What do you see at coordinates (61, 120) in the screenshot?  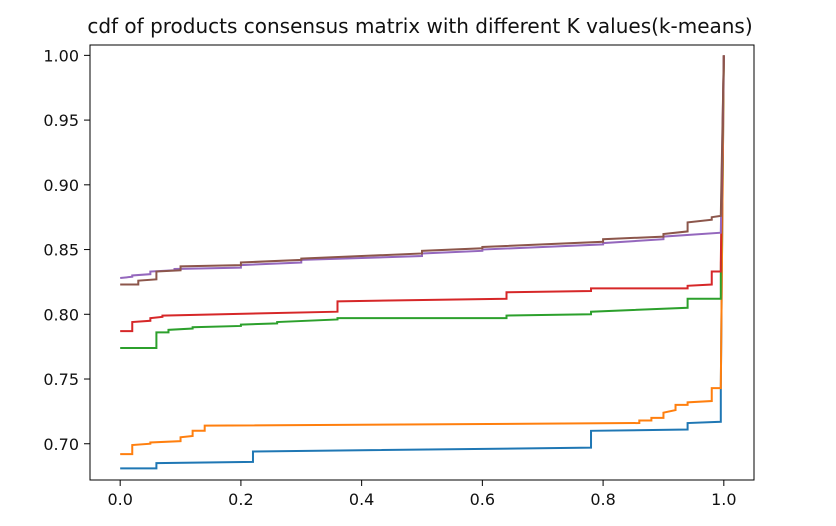 I see `y-tick-label: 0.95` at bounding box center [61, 120].